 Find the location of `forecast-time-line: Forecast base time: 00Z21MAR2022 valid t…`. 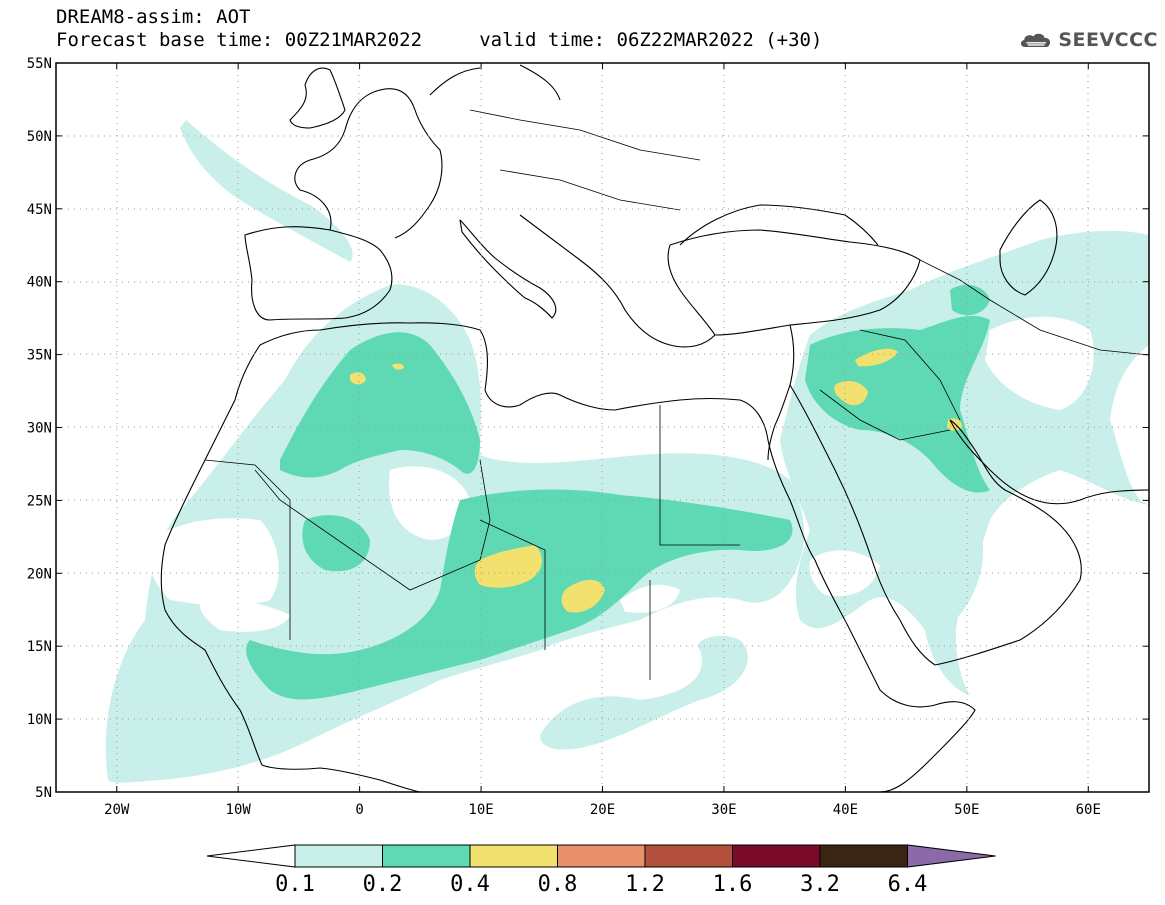

forecast-time-line: Forecast base time: 00Z21MAR2022 valid t… is located at coordinates (439, 40).